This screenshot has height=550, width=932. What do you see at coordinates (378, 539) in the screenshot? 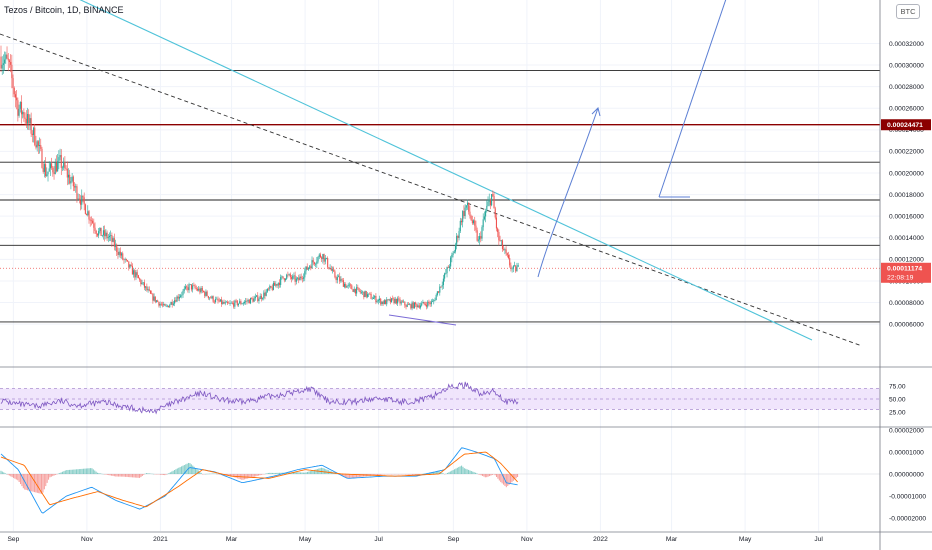
I see `time-axis-label: Jul` at bounding box center [378, 539].